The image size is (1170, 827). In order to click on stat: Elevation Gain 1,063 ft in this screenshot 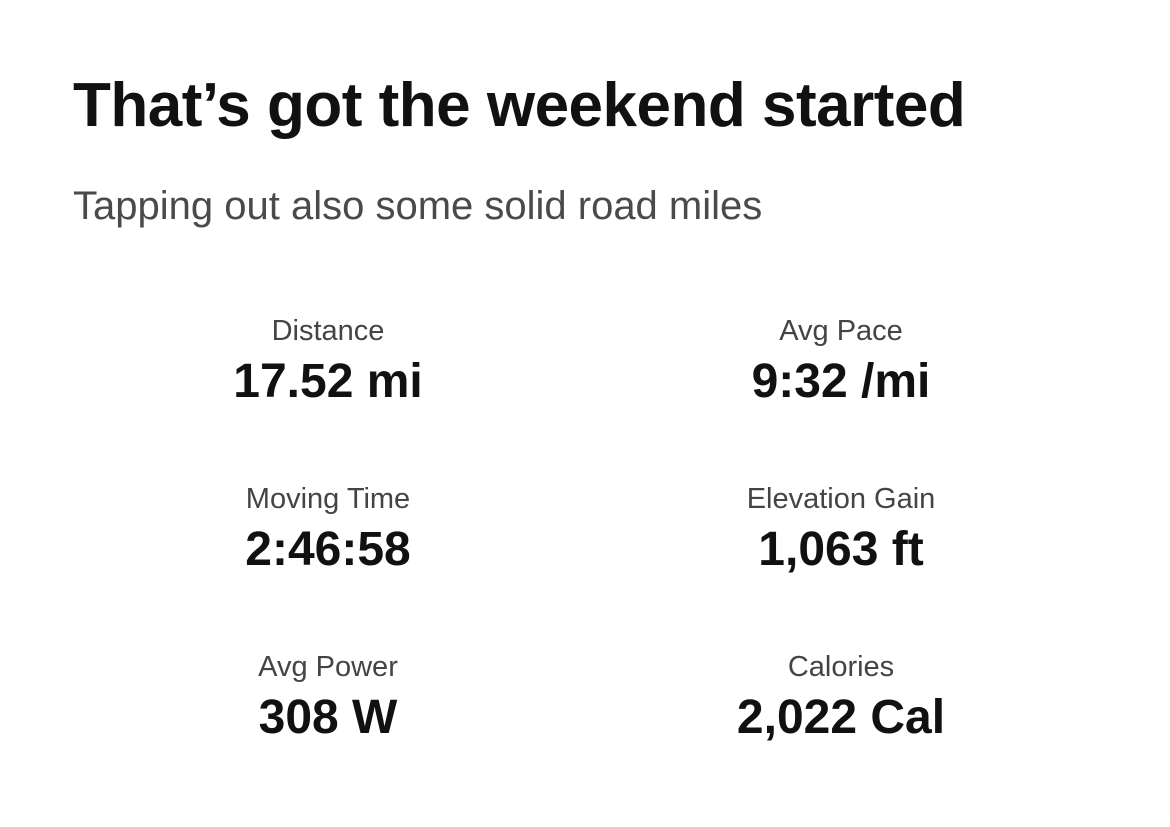, I will do `click(841, 562)`.